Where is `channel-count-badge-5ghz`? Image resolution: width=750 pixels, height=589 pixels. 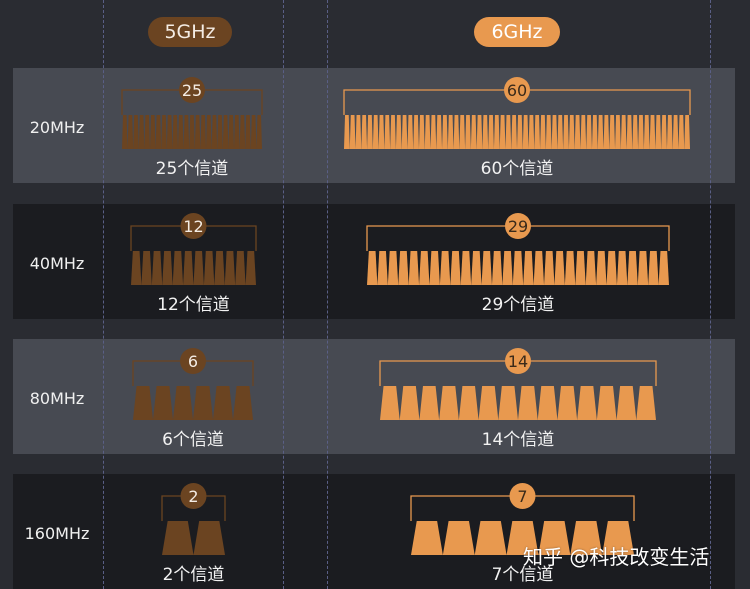
channel-count-badge-5ghz is located at coordinates (193, 226).